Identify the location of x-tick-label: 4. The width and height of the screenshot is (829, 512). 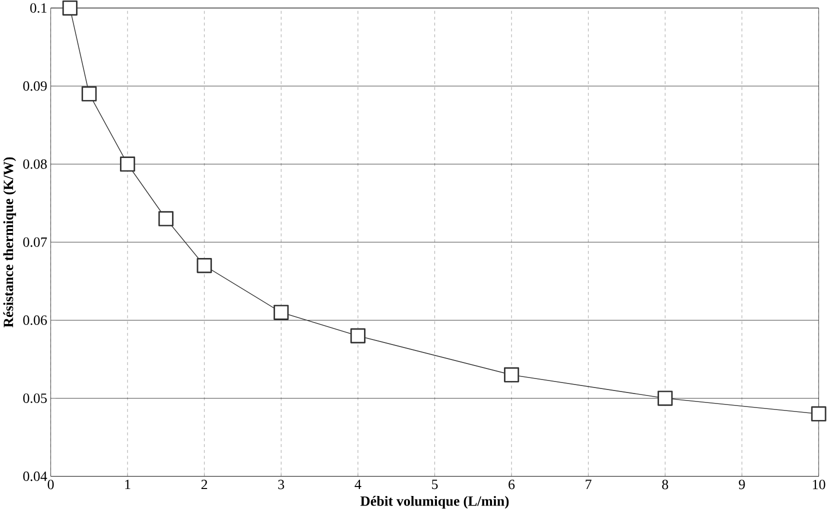
(358, 485).